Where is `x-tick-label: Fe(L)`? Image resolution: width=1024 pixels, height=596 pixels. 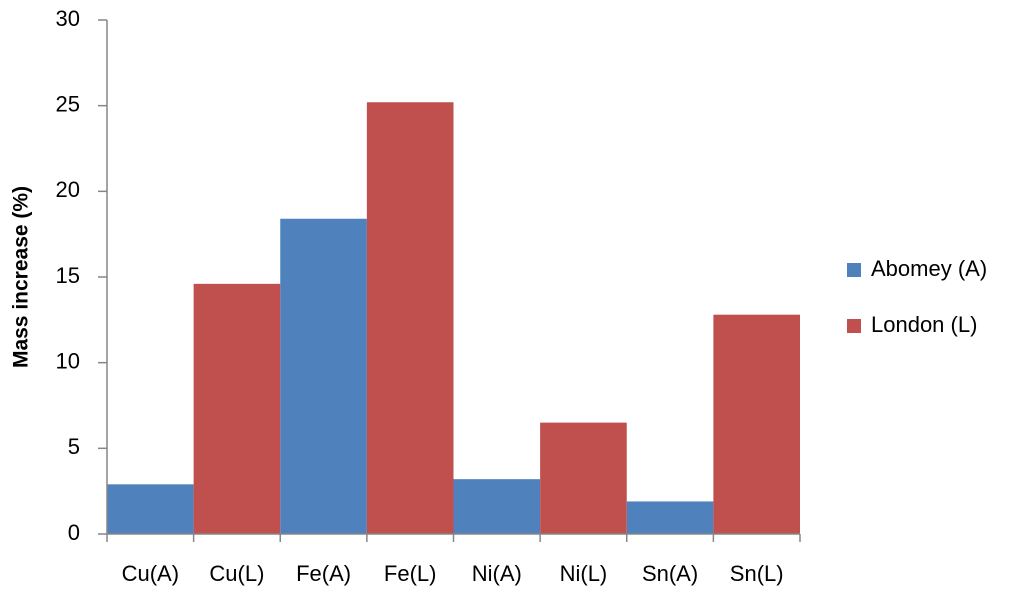
x-tick-label: Fe(L) is located at coordinates (410, 573).